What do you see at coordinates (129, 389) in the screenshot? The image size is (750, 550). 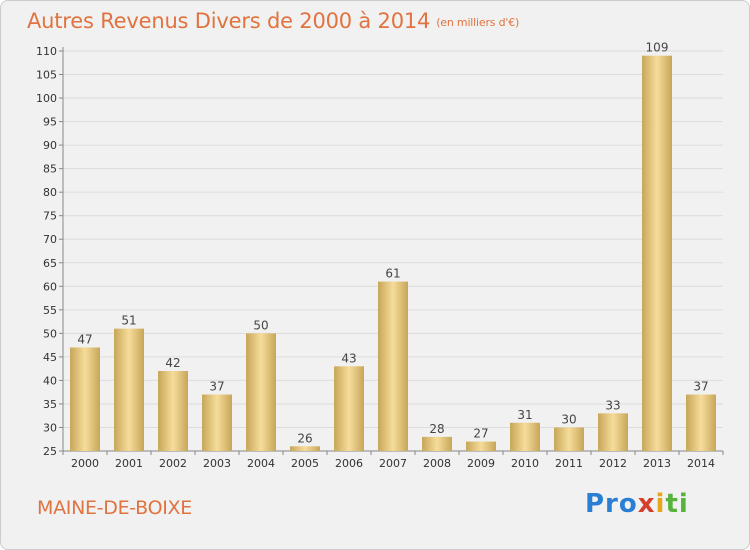 I see `bar-2001` at bounding box center [129, 389].